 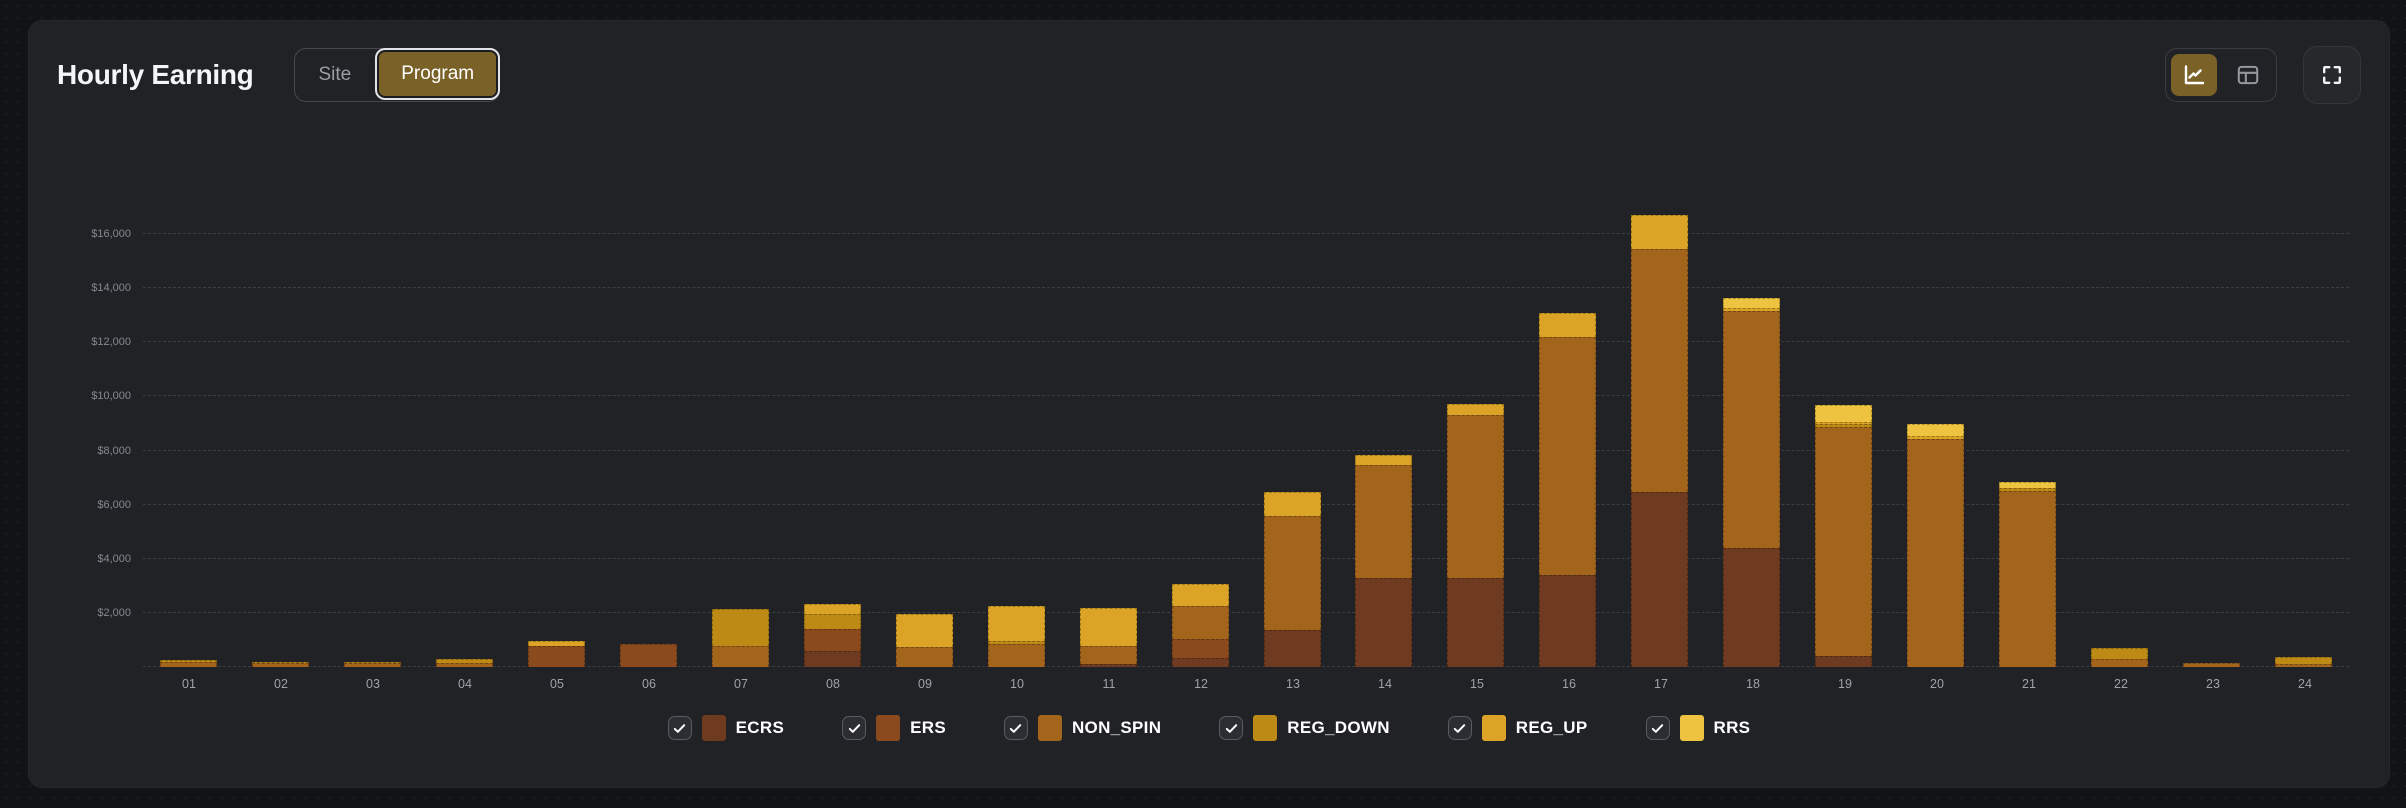 What do you see at coordinates (1698, 728) in the screenshot?
I see `legend-item-rrs: RRS` at bounding box center [1698, 728].